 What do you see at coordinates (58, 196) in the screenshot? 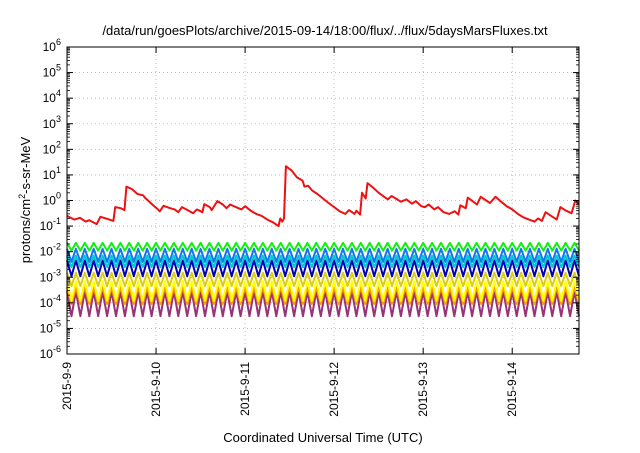
I see `y-tick-exponent: 0` at bounding box center [58, 196].